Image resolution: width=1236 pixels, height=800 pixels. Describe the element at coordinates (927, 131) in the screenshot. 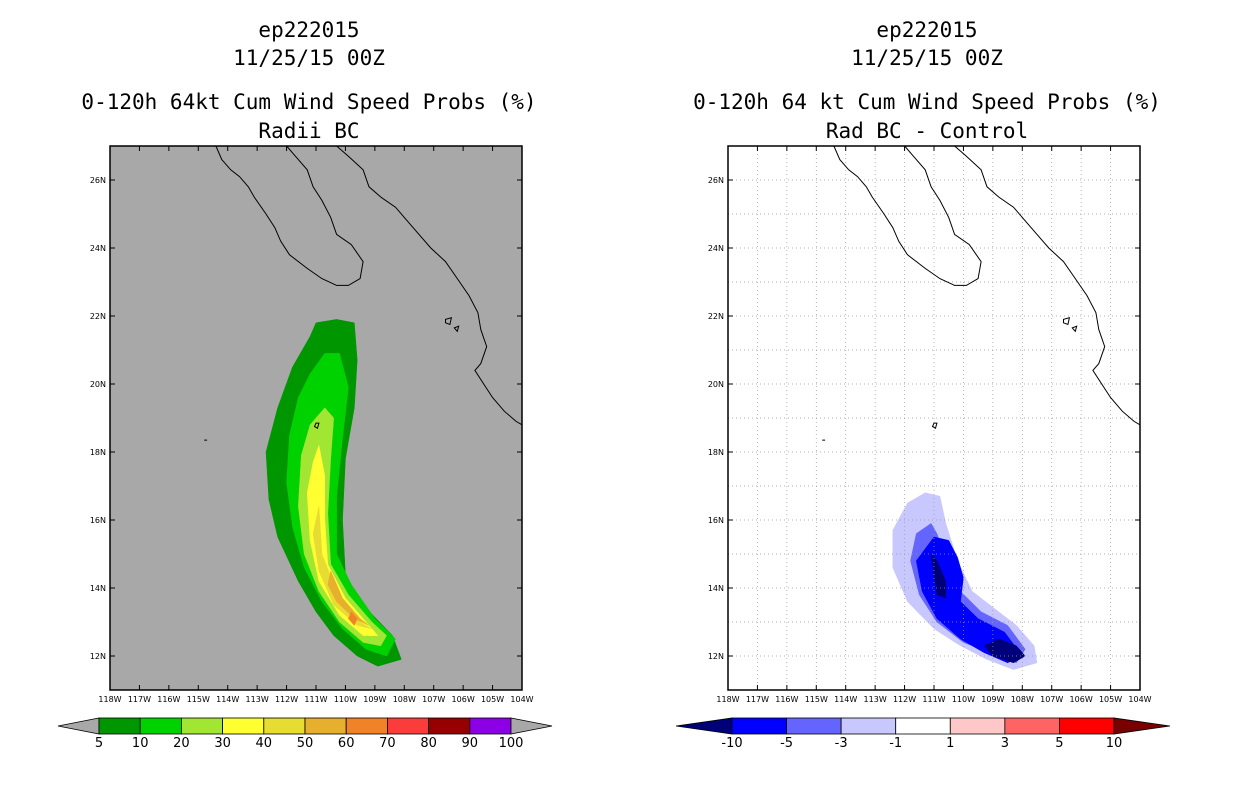

I see `chart-subtitle: Rad BC - Control` at that location.